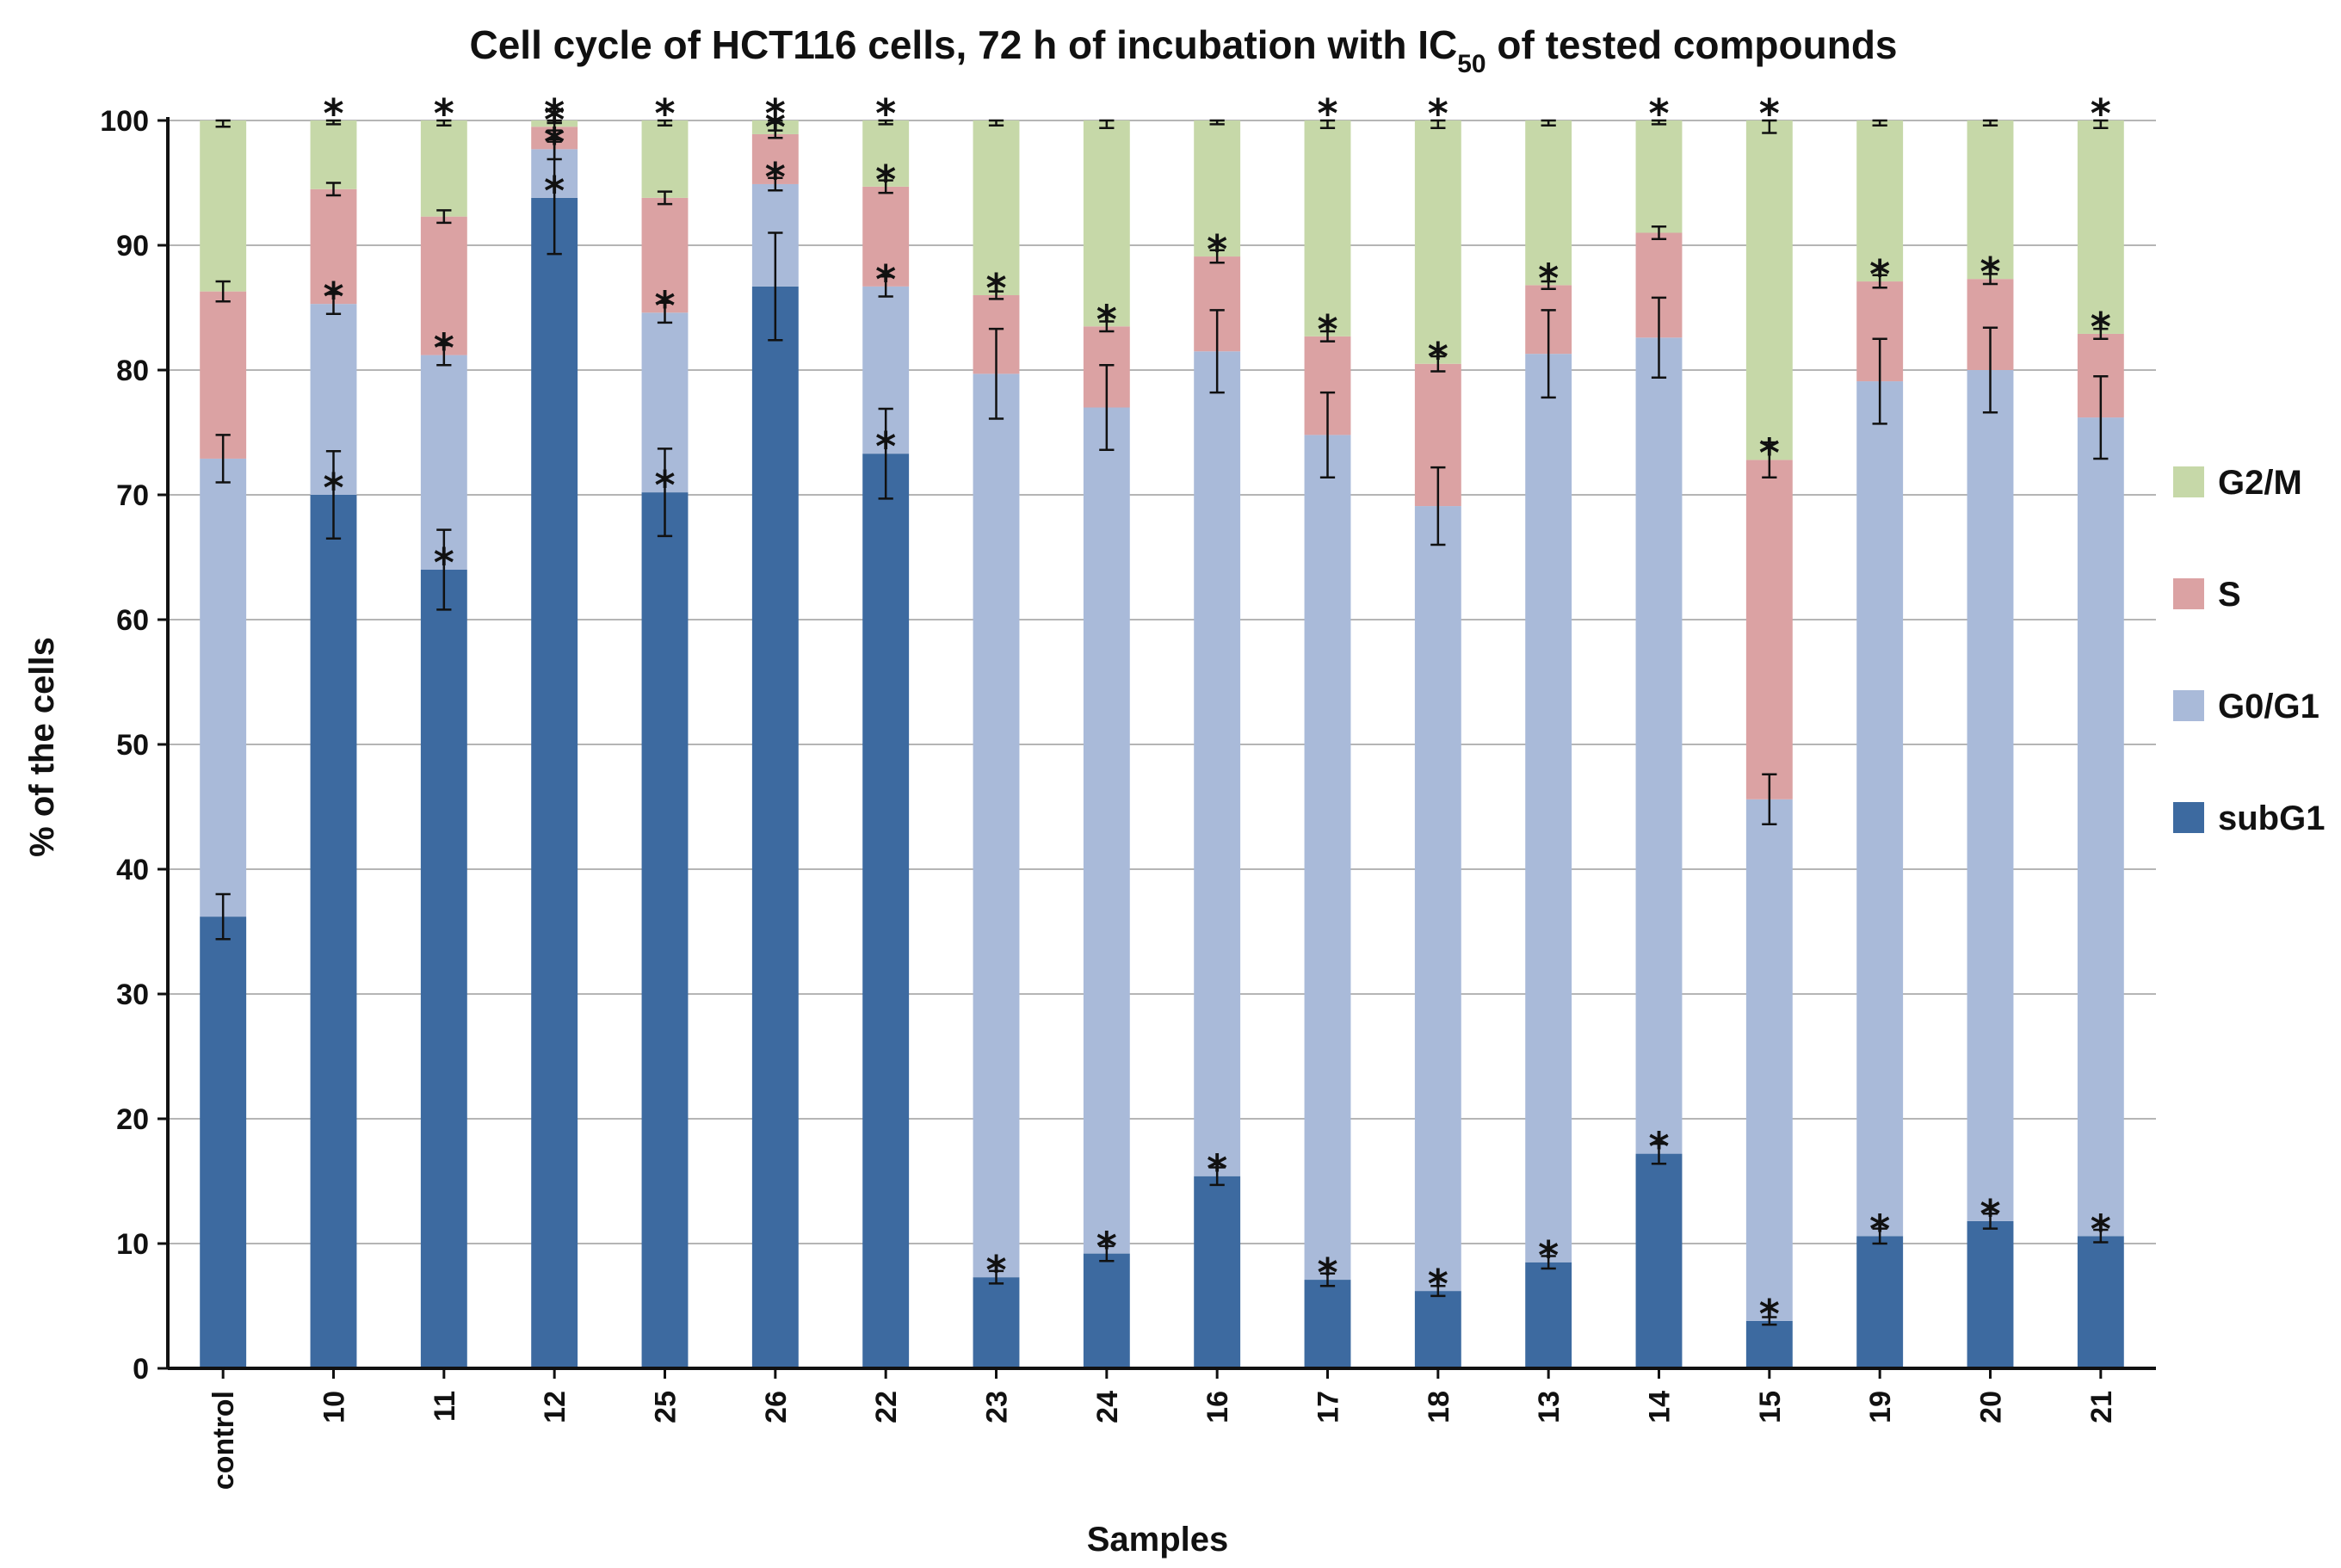 The width and height of the screenshot is (2341, 1568). Describe the element at coordinates (133, 246) in the screenshot. I see `y-tick-label: 90` at that location.